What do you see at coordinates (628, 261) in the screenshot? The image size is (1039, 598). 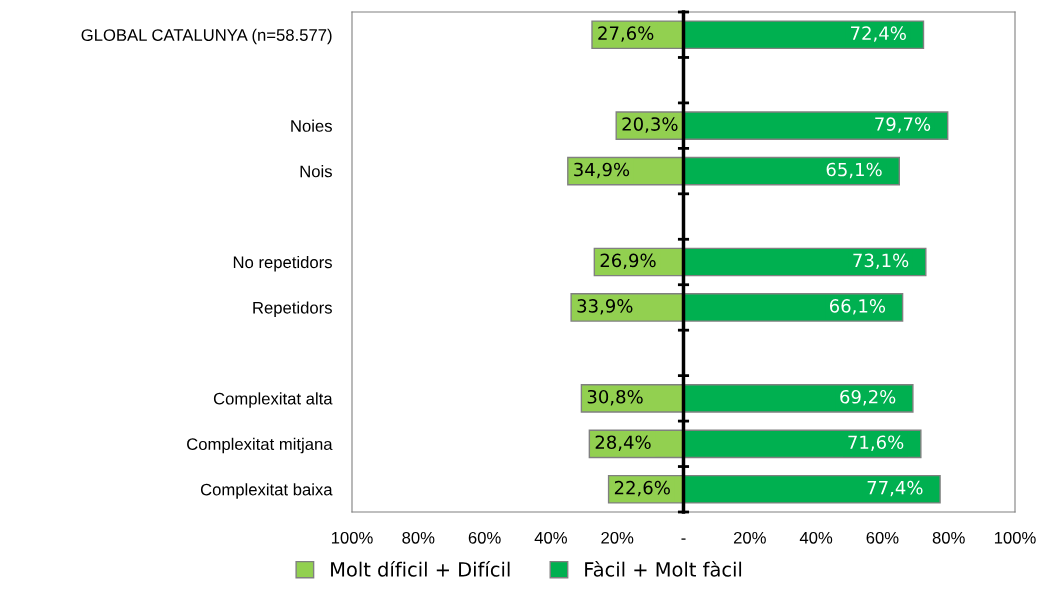 I see `data-label: 26,9%` at bounding box center [628, 261].